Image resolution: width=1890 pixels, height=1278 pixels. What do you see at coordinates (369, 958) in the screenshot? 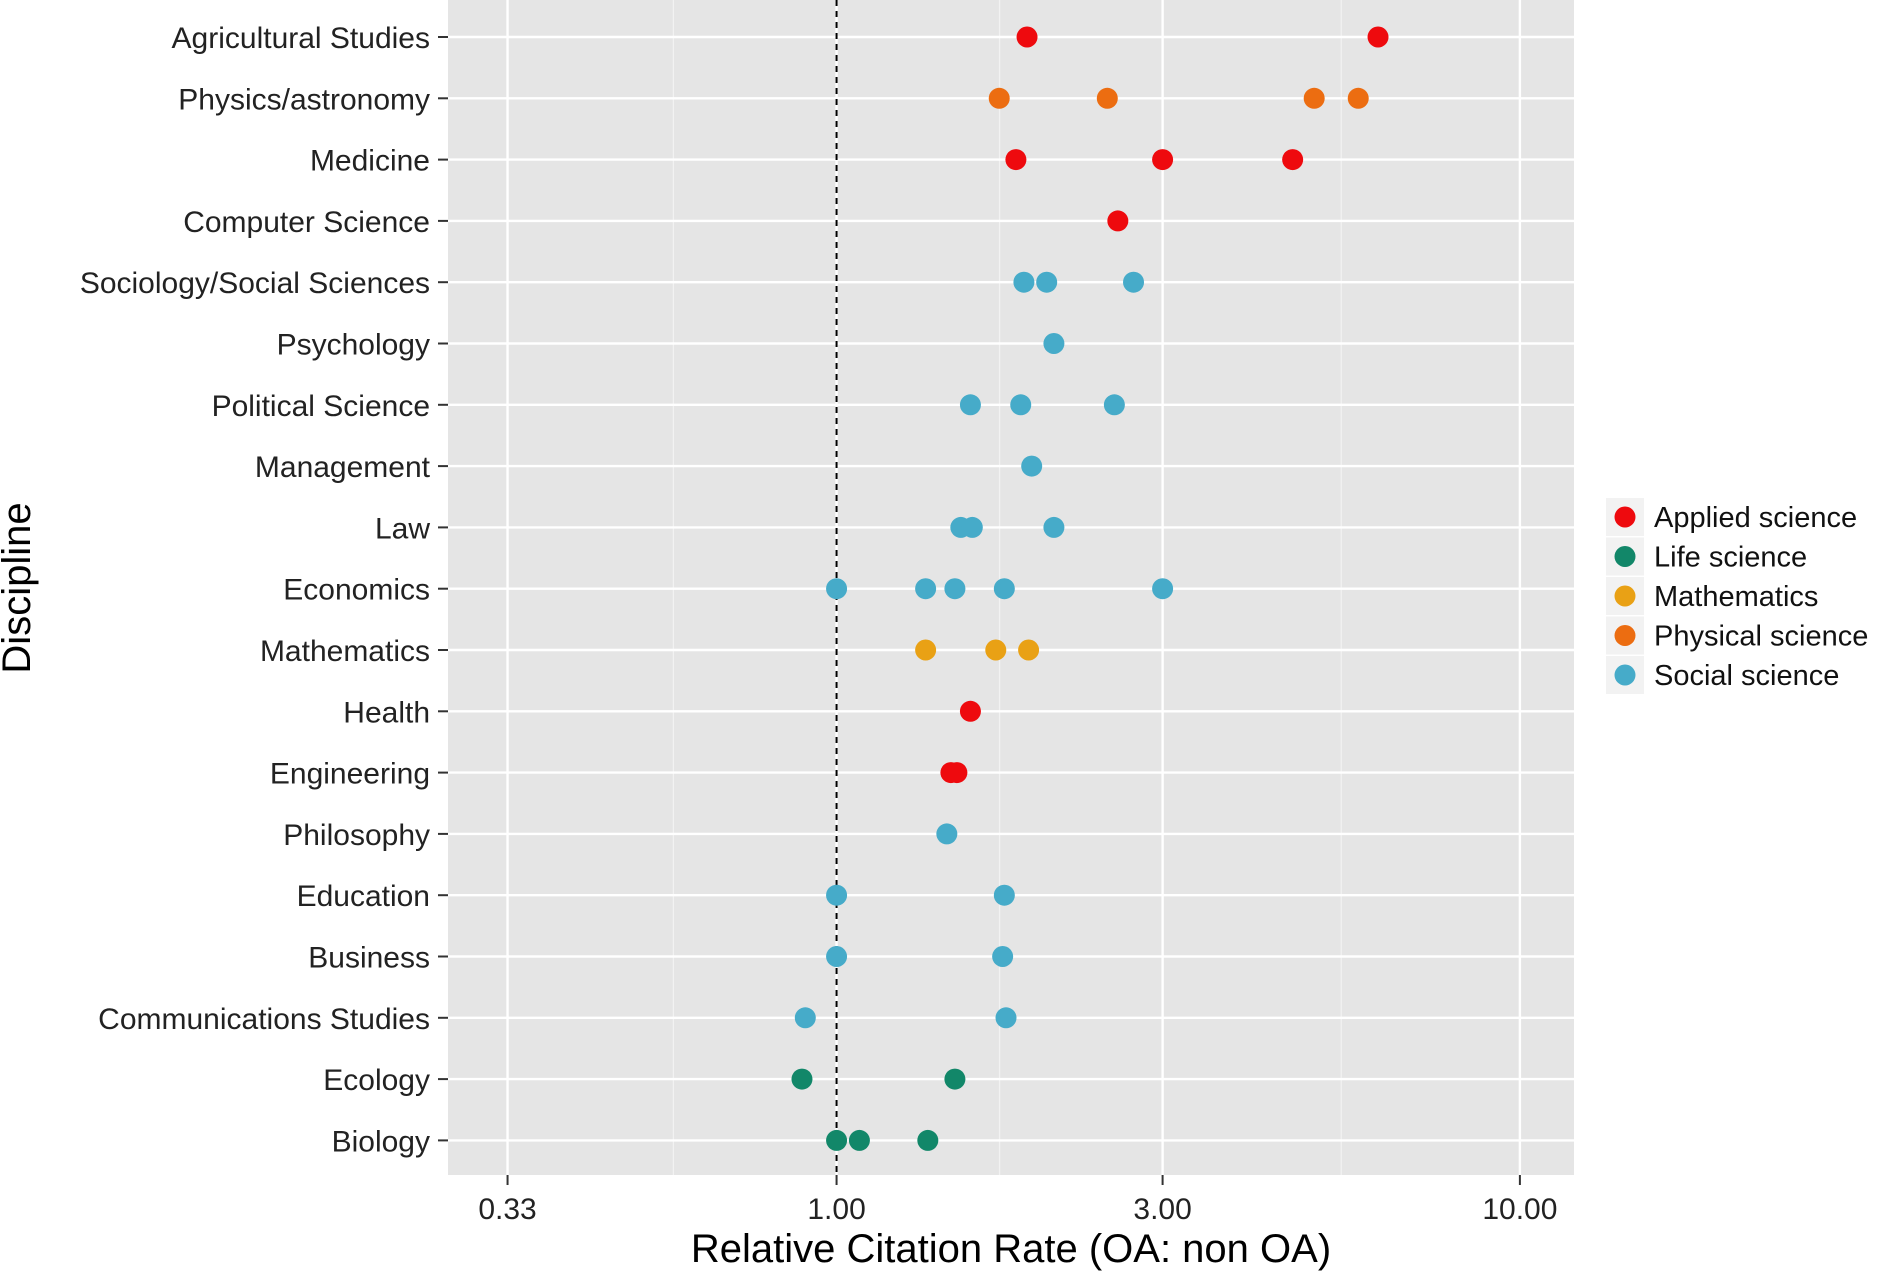
I see `y-tick-label-business: Business` at bounding box center [369, 958].